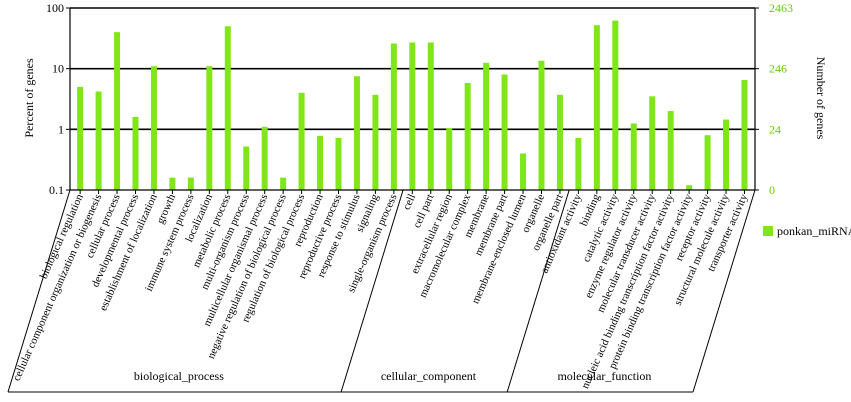  What do you see at coordinates (768, 231) in the screenshot?
I see `legend-swatch` at bounding box center [768, 231].